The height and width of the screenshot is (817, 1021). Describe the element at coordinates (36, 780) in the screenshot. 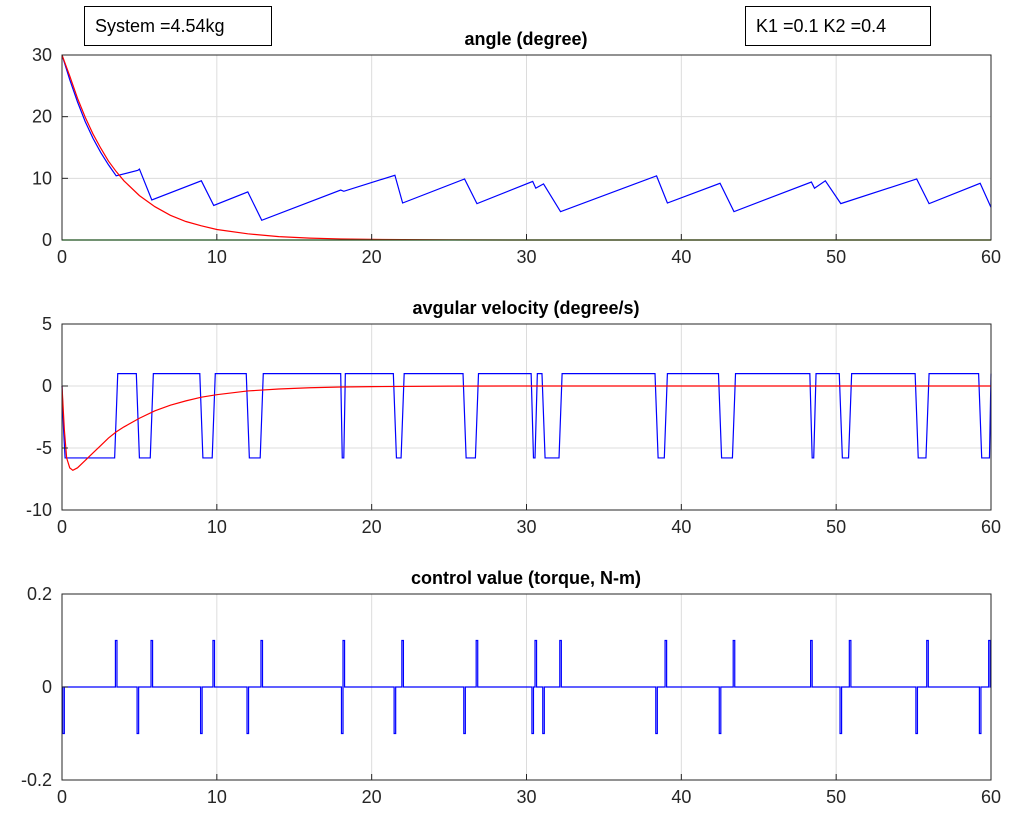

I see `y-tick-label: -0.2` at that location.